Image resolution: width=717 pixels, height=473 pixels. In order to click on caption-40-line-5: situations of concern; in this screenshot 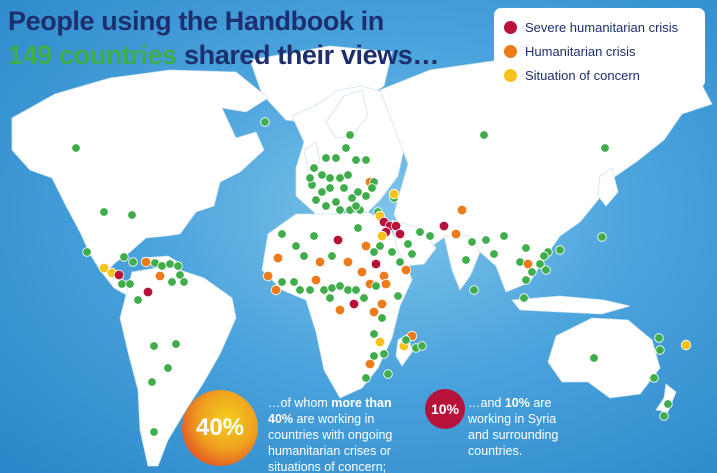, I will do `click(327, 466)`.